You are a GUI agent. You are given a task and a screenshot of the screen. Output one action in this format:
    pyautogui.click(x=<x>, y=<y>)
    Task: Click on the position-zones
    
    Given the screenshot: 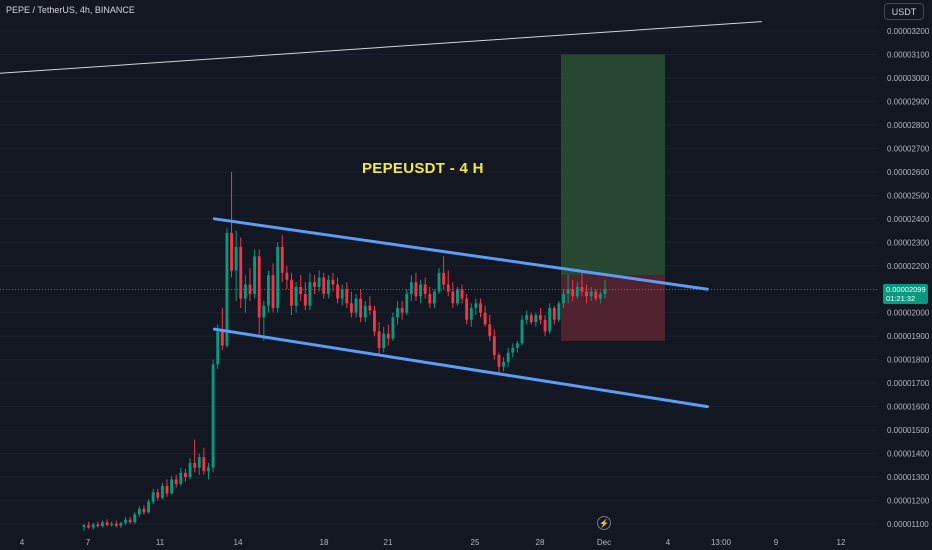 What is the action you would take?
    pyautogui.click(x=613, y=197)
    